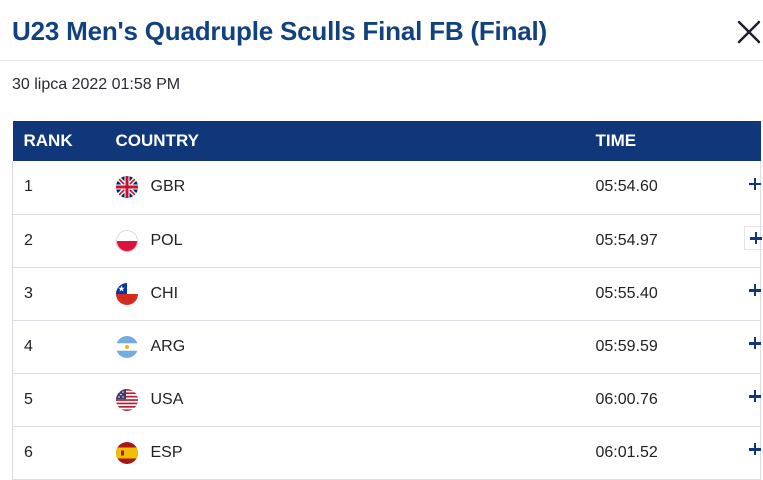  Describe the element at coordinates (749, 32) in the screenshot. I see `close-icon` at that location.